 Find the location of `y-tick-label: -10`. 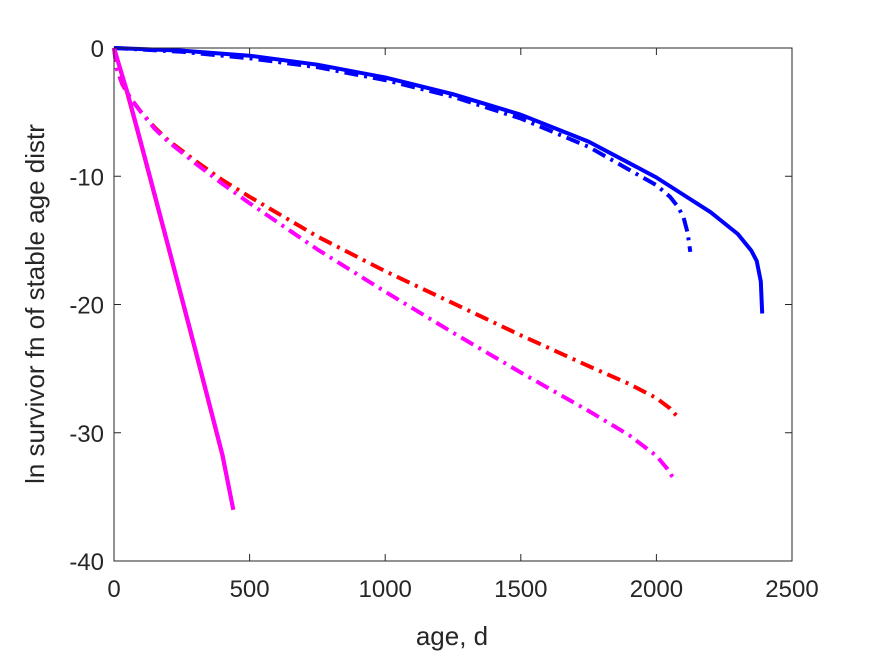

y-tick-label: -10 is located at coordinates (86, 177).